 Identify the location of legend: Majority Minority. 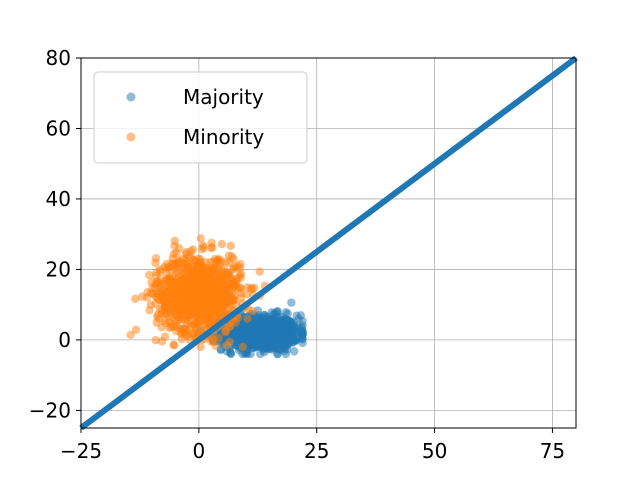
(200, 117).